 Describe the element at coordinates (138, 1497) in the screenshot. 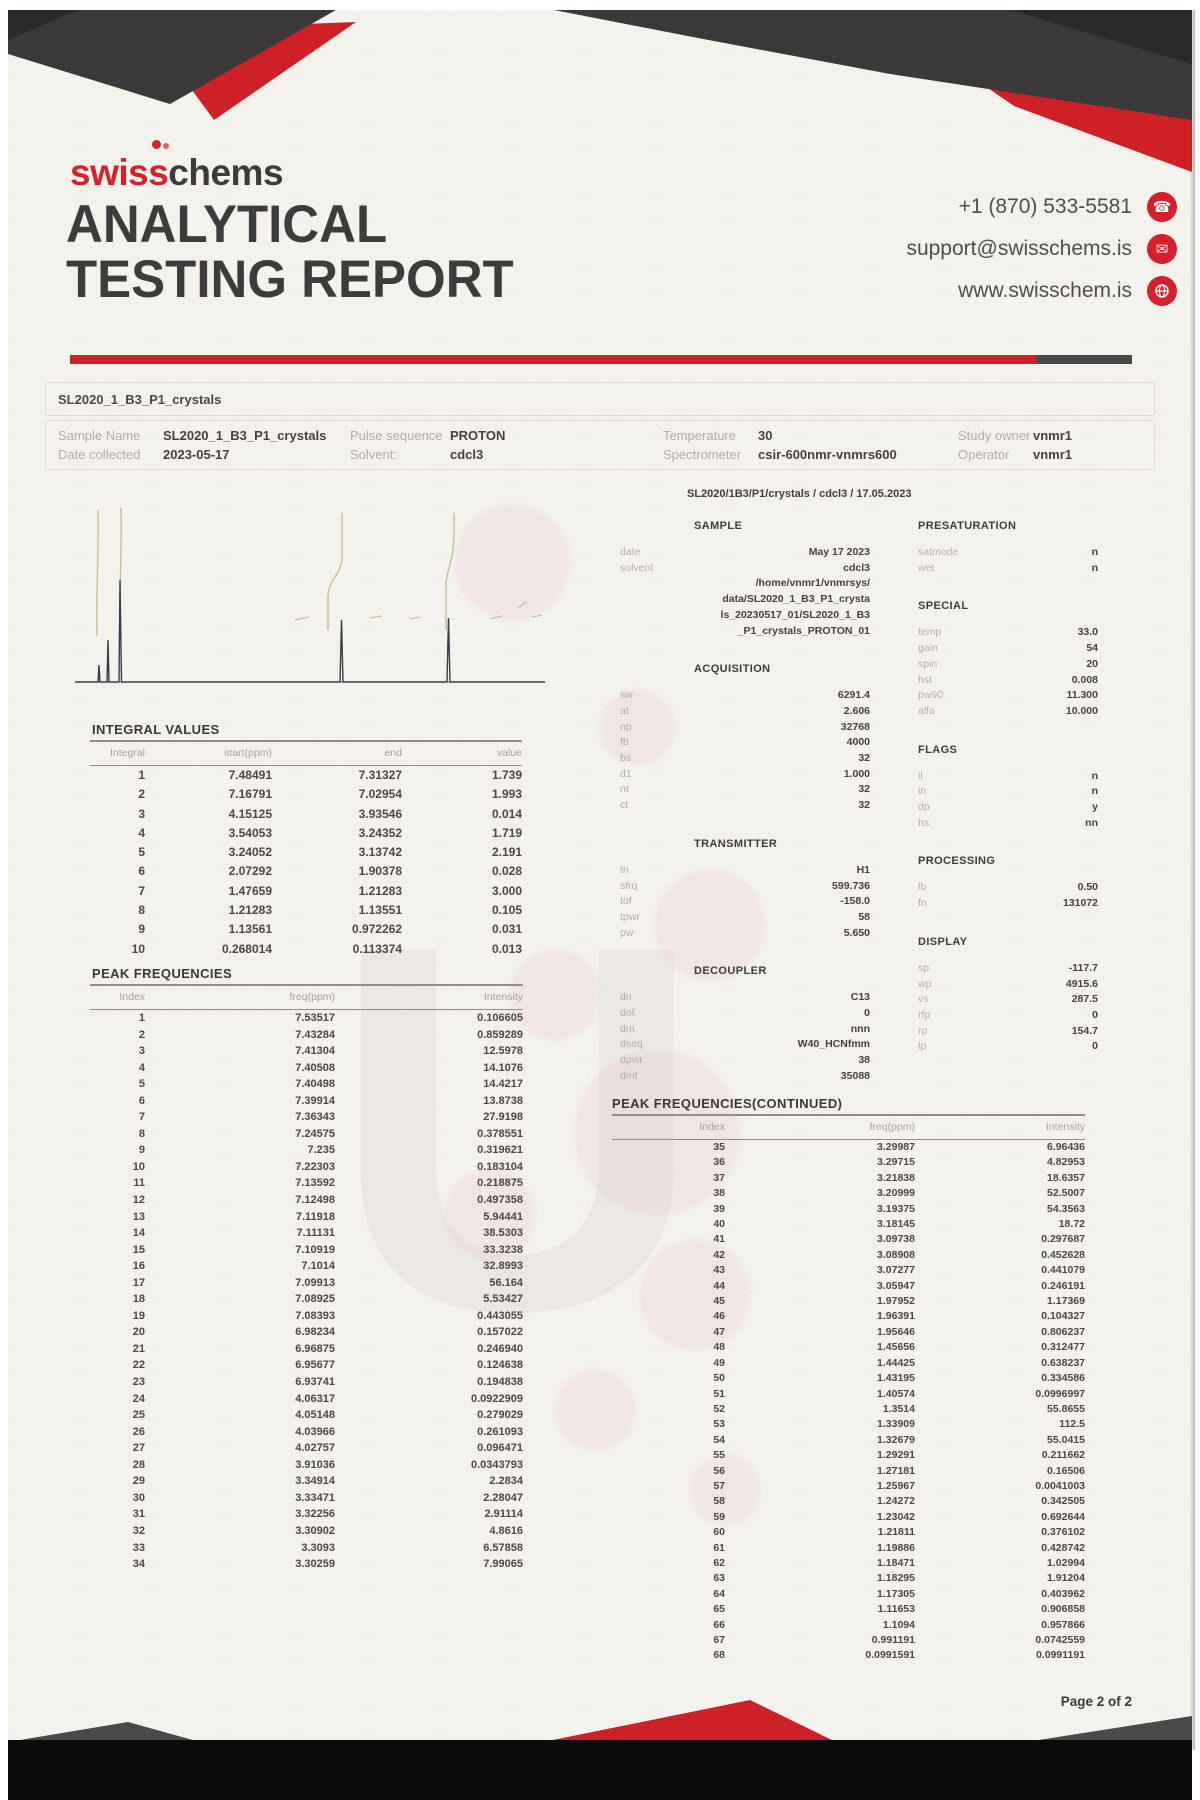

I see `table-cell: 30` at that location.